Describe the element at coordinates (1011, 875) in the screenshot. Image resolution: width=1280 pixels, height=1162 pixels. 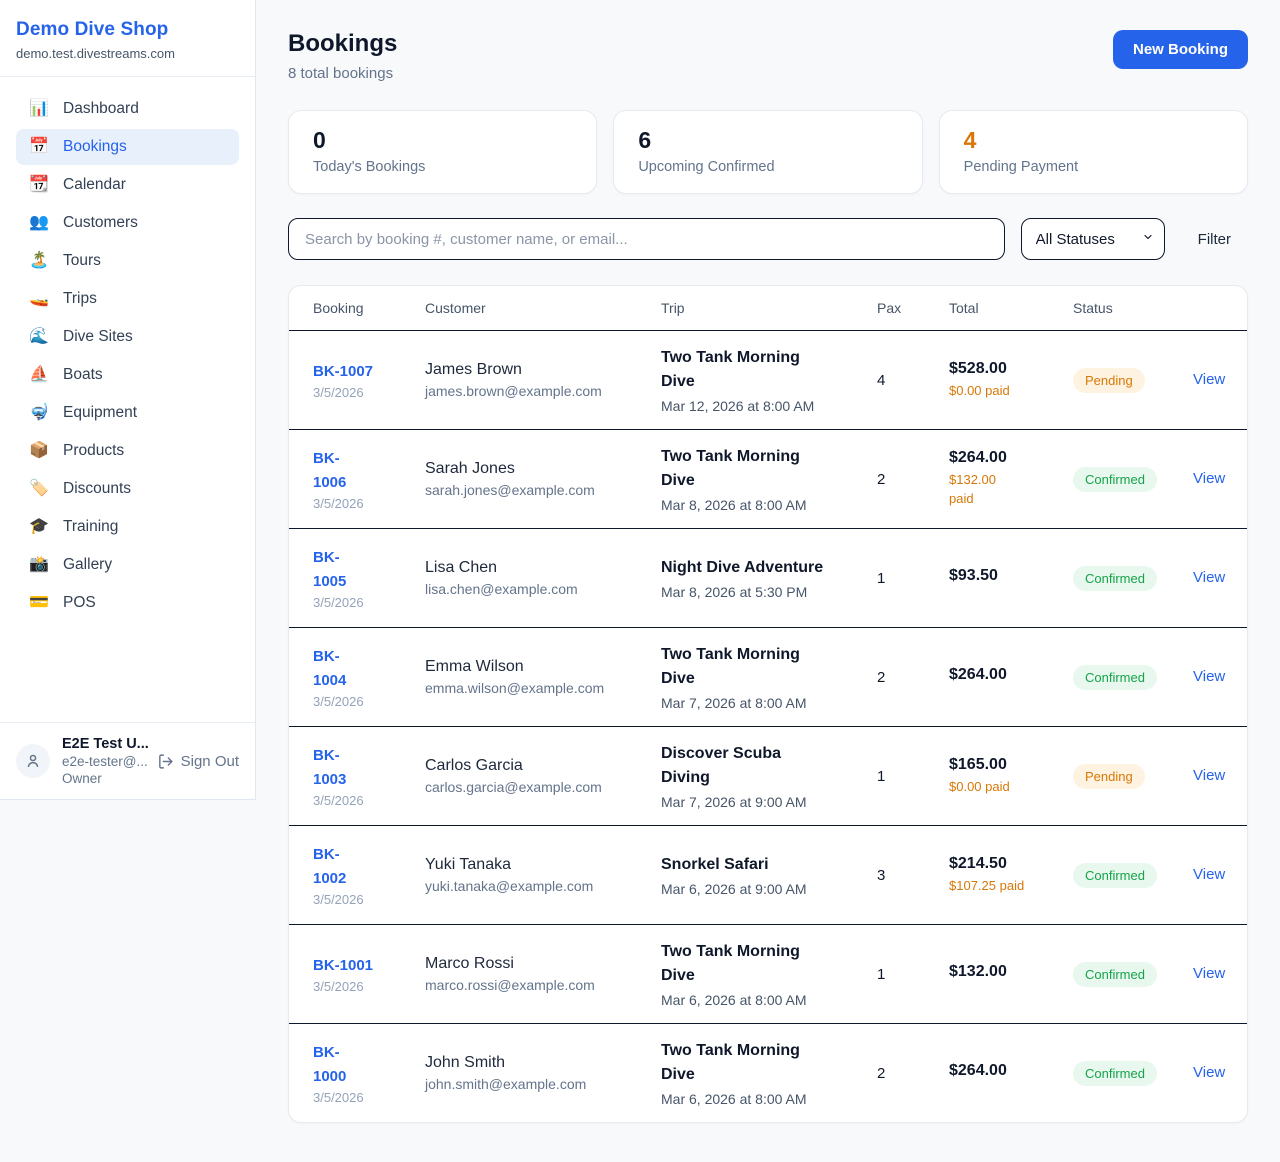
I see `total-cell: $214.50 $107.25 paid` at that location.